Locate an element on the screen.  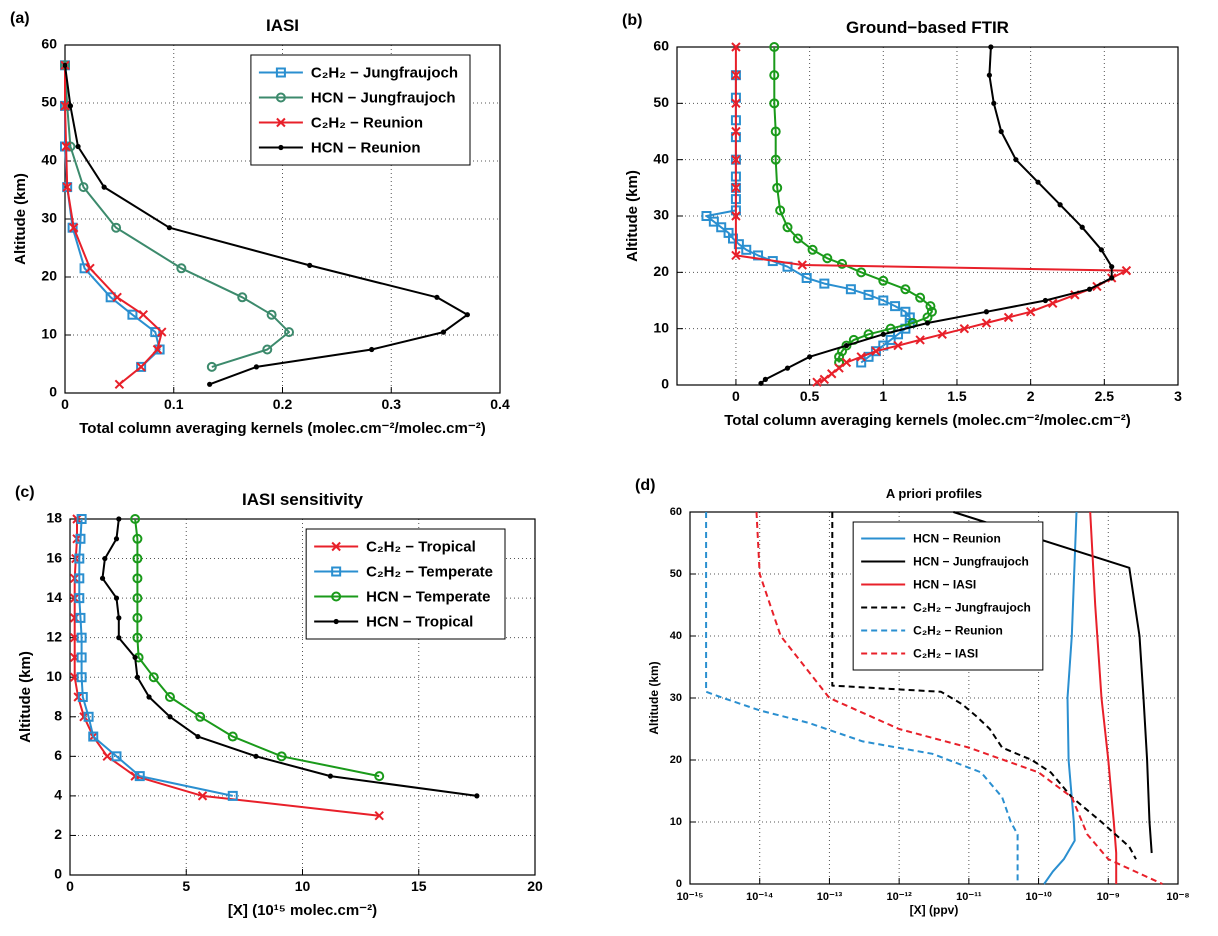
y-tick-label: 8 is located at coordinates (58, 715).